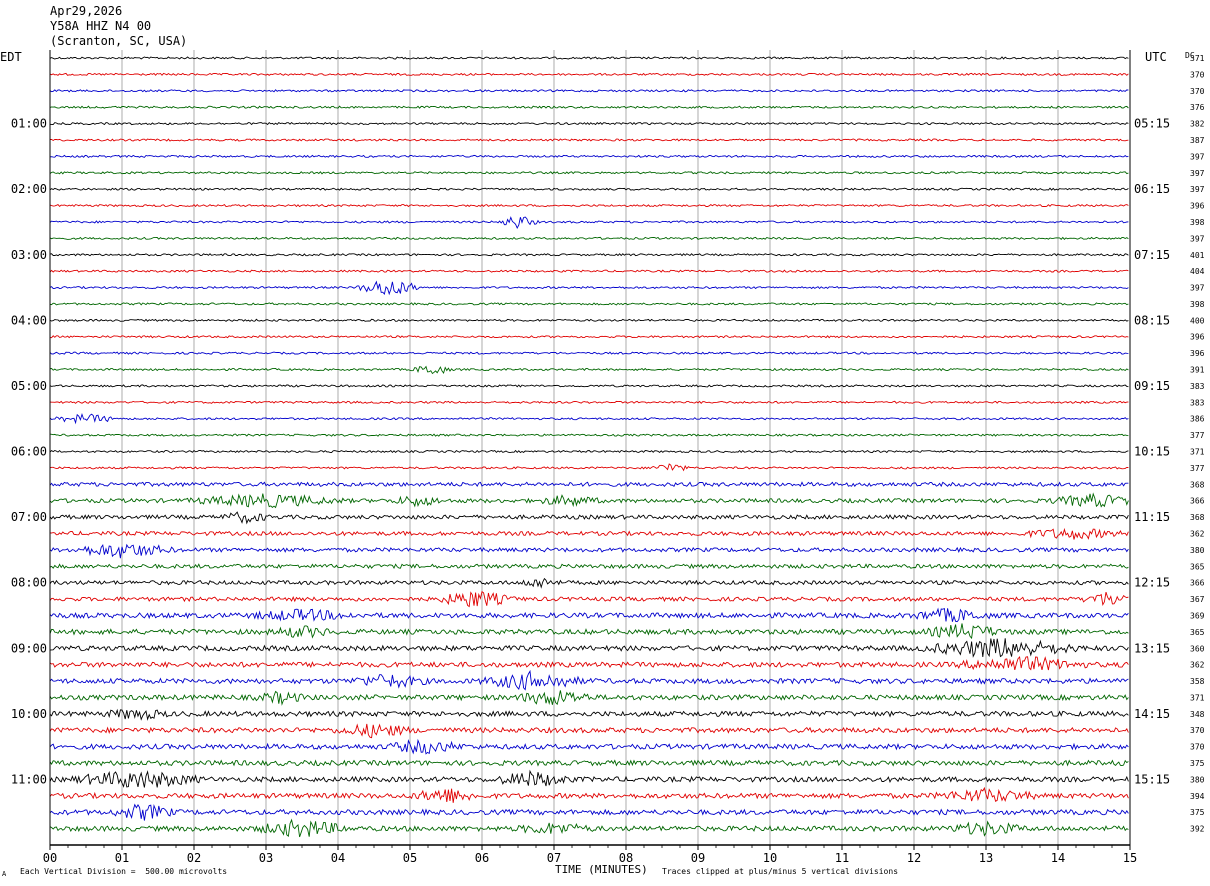 The width and height of the screenshot is (1210, 886). What do you see at coordinates (50, 858) in the screenshot?
I see `x-tick-label-00: 00` at bounding box center [50, 858].